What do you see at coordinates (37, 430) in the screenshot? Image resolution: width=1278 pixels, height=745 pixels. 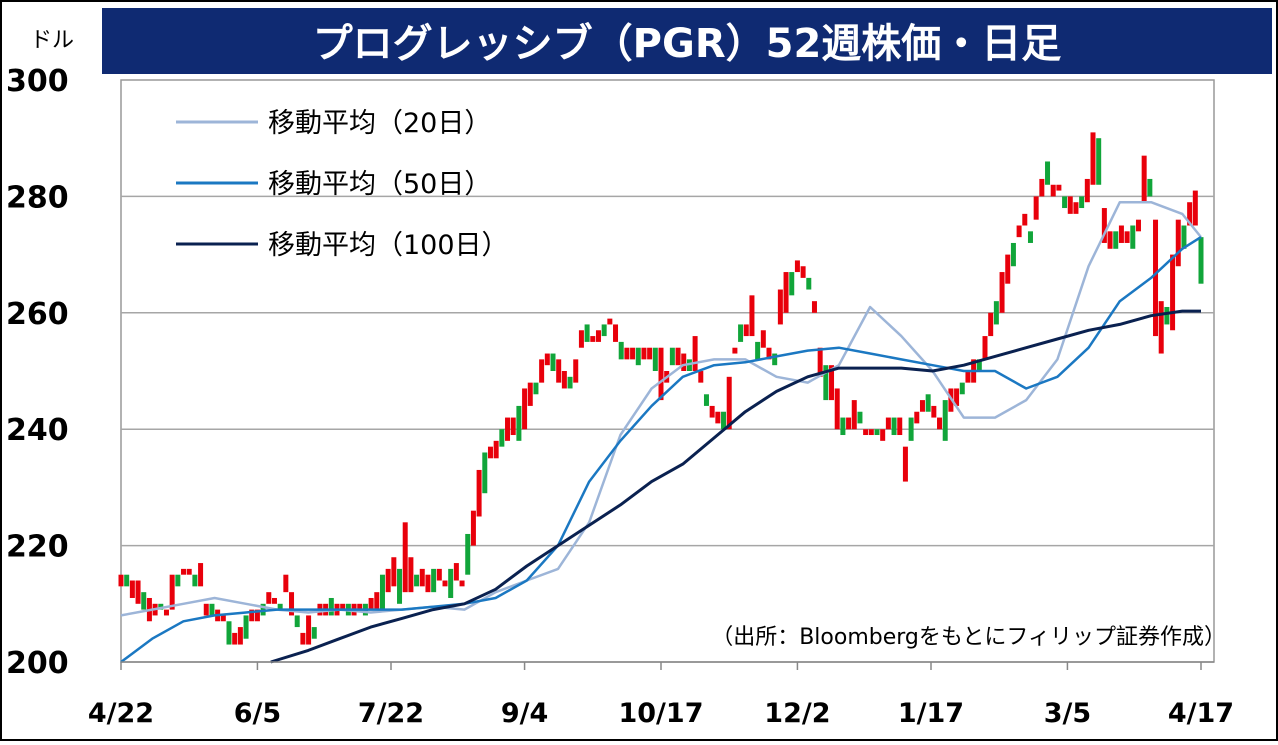 I see `y-tick-label: 240` at bounding box center [37, 430].